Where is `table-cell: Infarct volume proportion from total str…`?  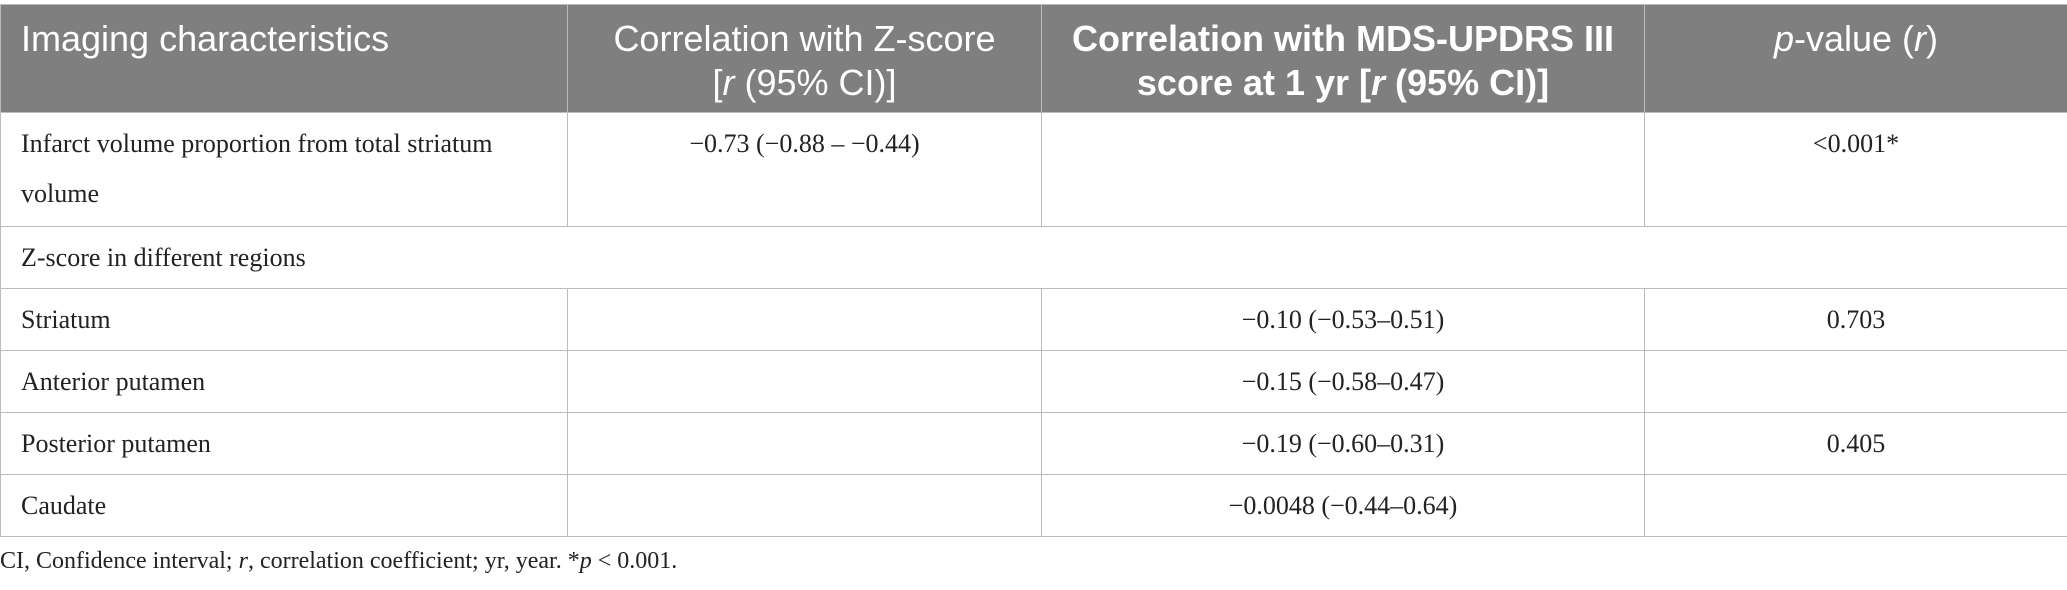
table-cell: Infarct volume proportion from total str… is located at coordinates (284, 169).